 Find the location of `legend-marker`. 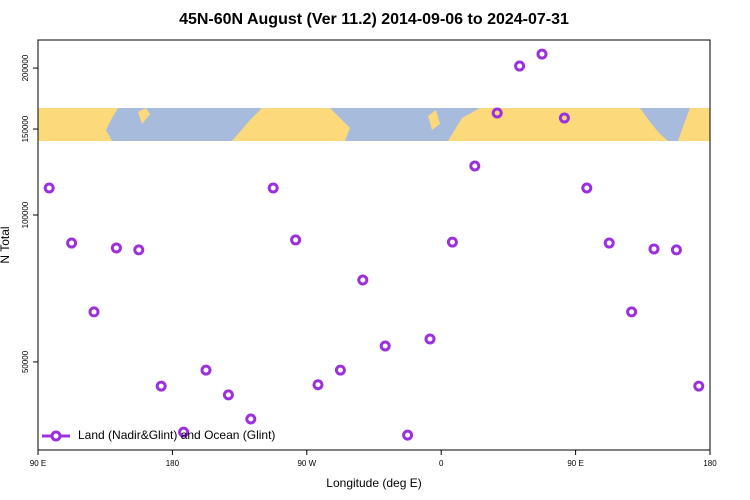

legend-marker is located at coordinates (56, 436).